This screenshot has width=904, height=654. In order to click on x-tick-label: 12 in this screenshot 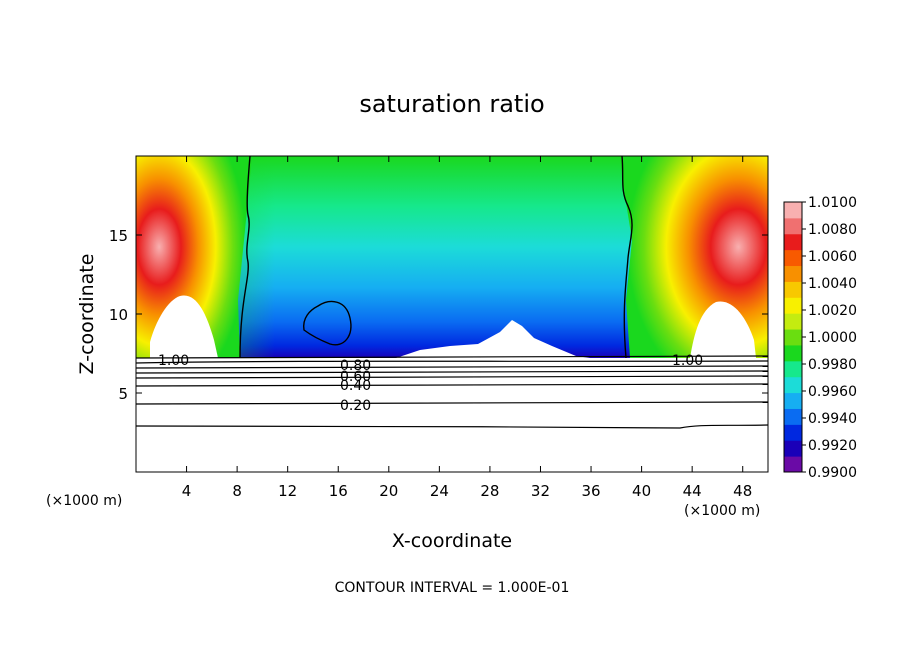, I will do `click(287, 491)`.